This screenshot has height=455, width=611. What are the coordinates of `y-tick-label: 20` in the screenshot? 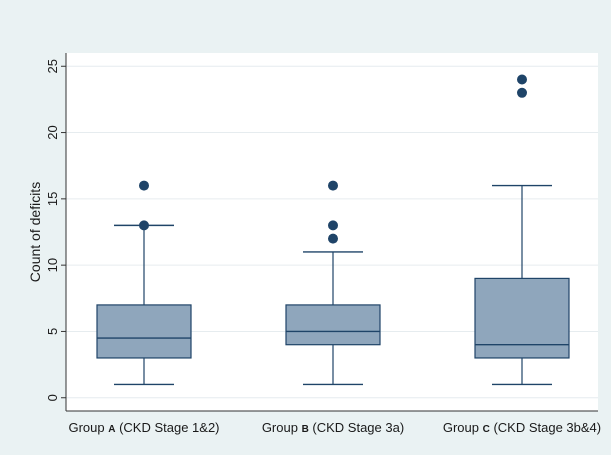 It's located at (52, 132).